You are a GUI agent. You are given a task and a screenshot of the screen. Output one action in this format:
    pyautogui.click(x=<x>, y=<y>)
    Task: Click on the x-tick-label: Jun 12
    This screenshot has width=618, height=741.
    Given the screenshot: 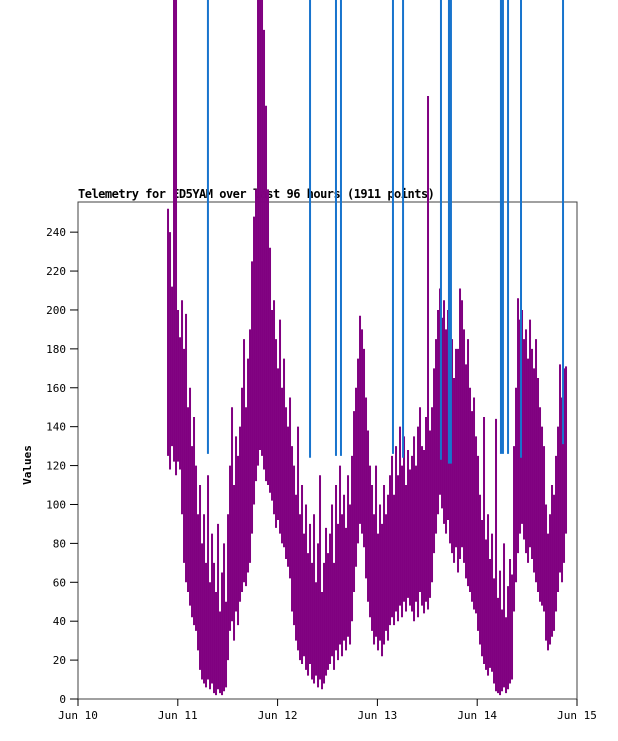 What is the action you would take?
    pyautogui.click(x=278, y=715)
    